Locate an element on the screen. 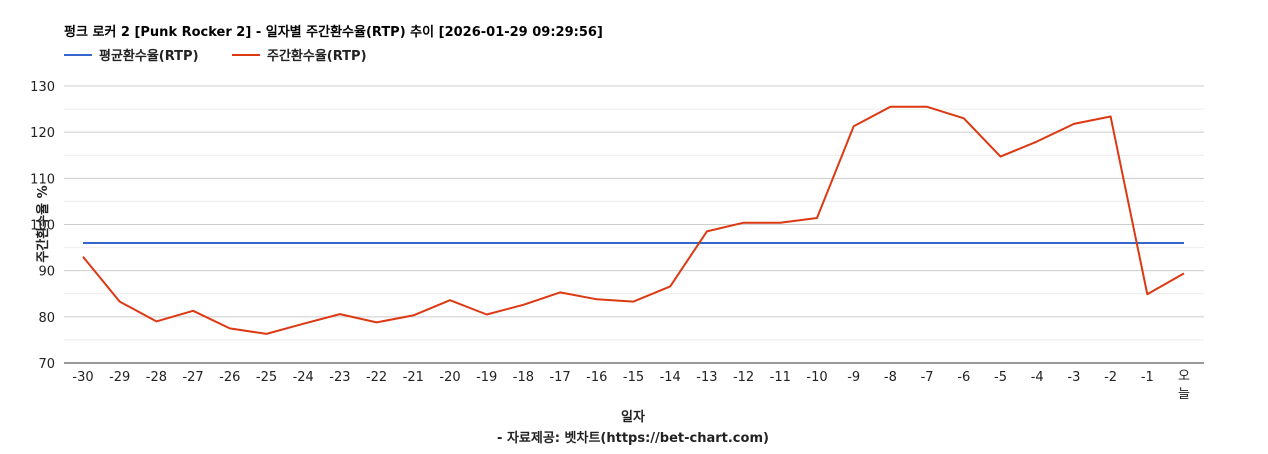 This screenshot has height=454, width=1268. x-tick-label: -4 is located at coordinates (1037, 377).